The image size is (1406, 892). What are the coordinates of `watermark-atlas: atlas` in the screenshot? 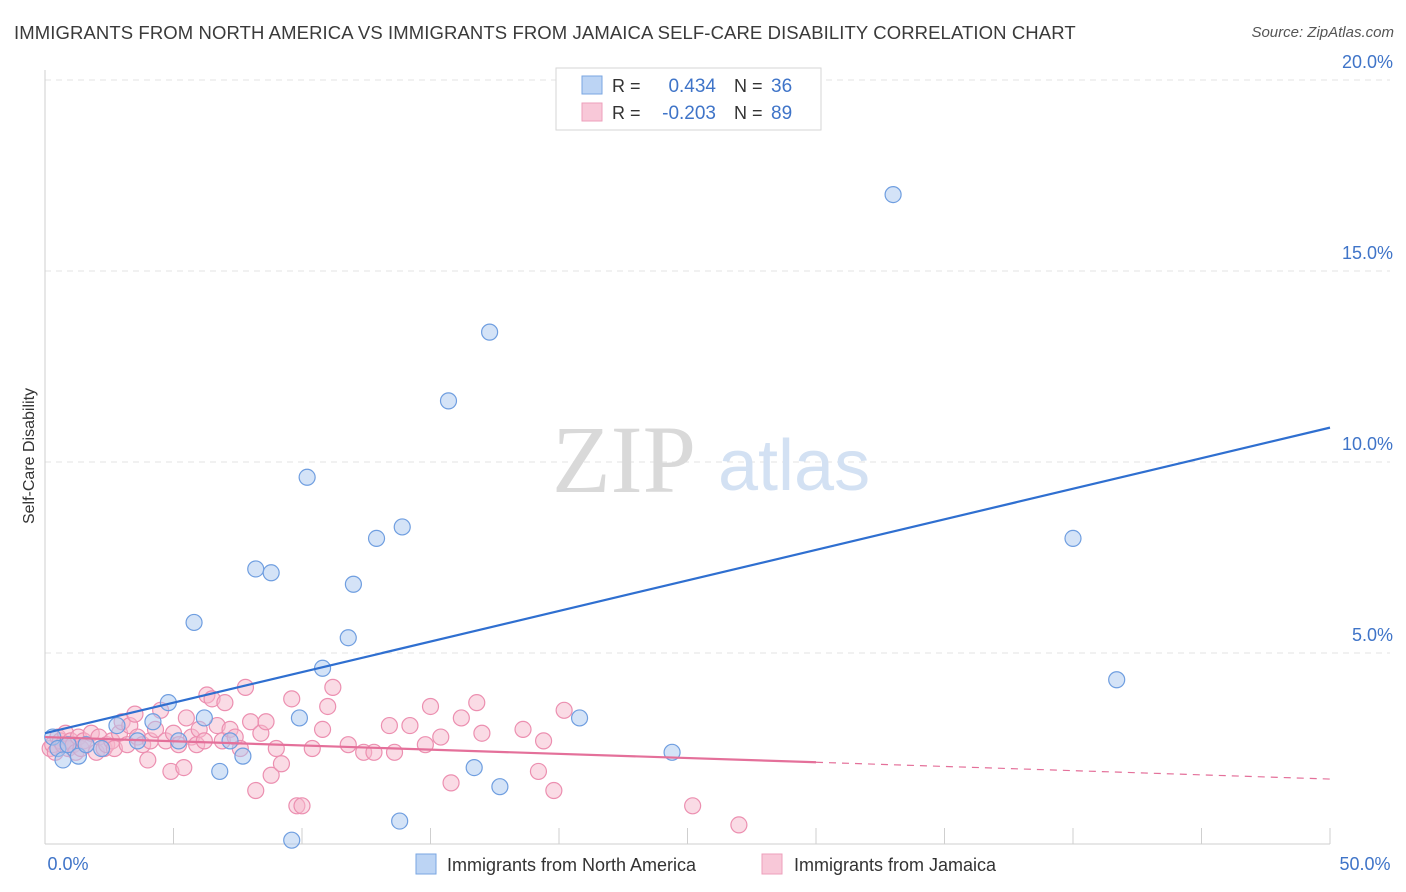 It's located at (794, 466).